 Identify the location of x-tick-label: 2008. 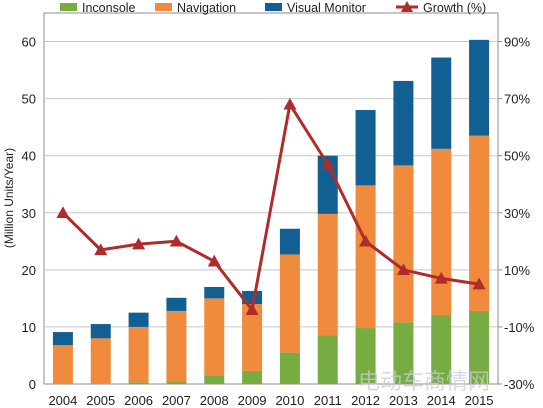
(214, 400).